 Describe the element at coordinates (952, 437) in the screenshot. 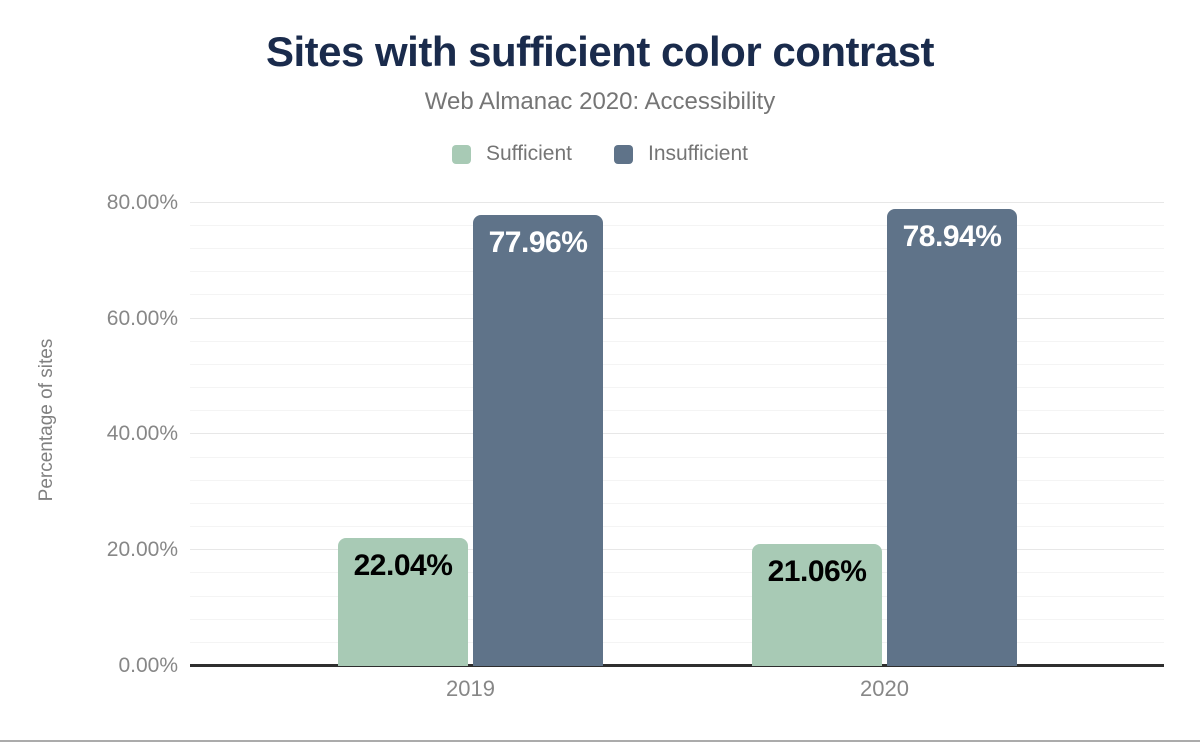

I see `bar-insufficient-2020: 78.94%` at that location.